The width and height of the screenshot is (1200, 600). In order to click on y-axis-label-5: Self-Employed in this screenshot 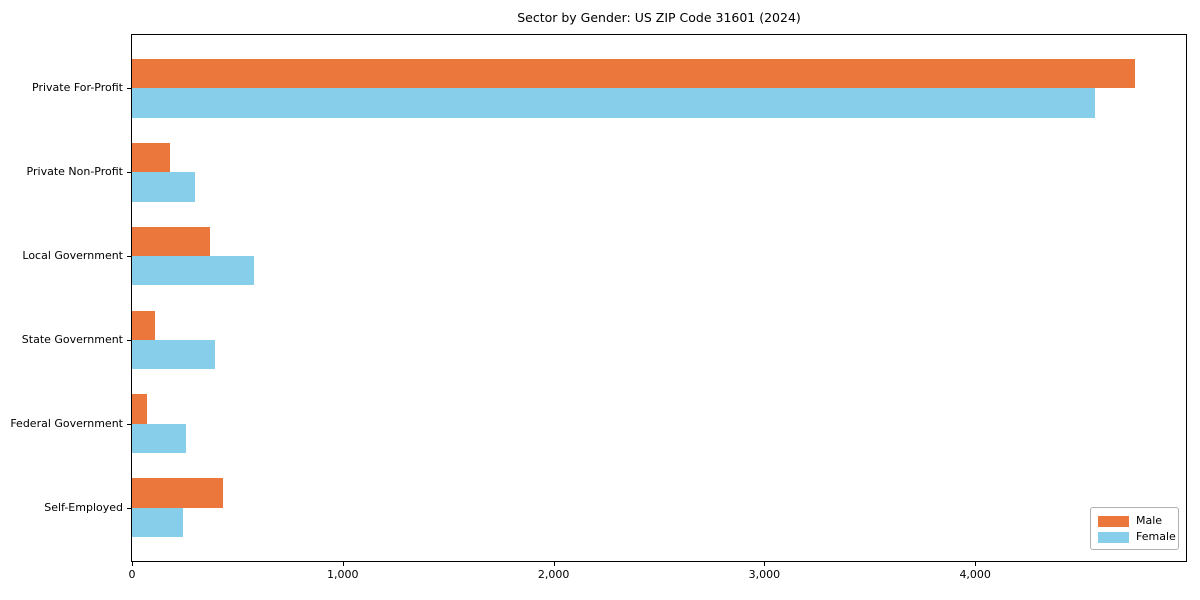, I will do `click(83, 507)`.